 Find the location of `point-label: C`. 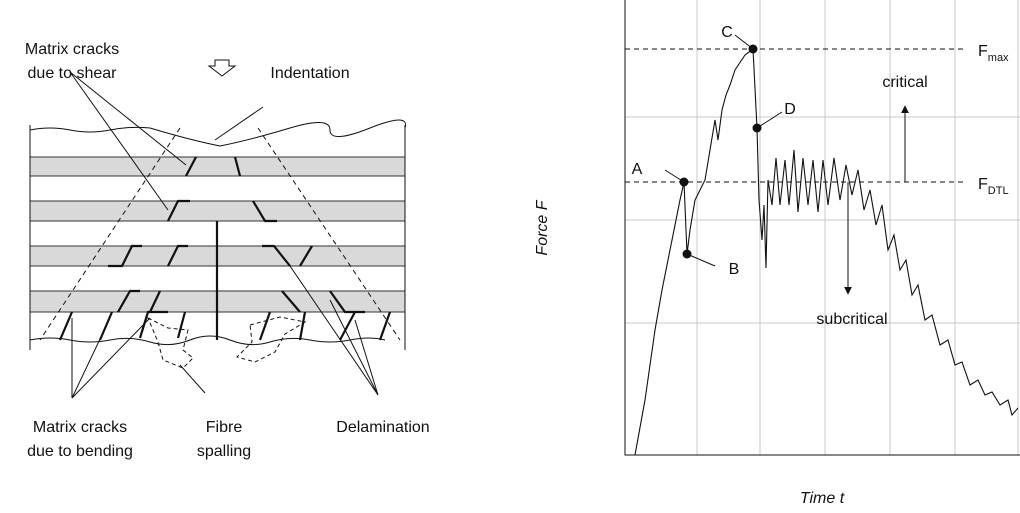

point-label: C is located at coordinates (727, 32).